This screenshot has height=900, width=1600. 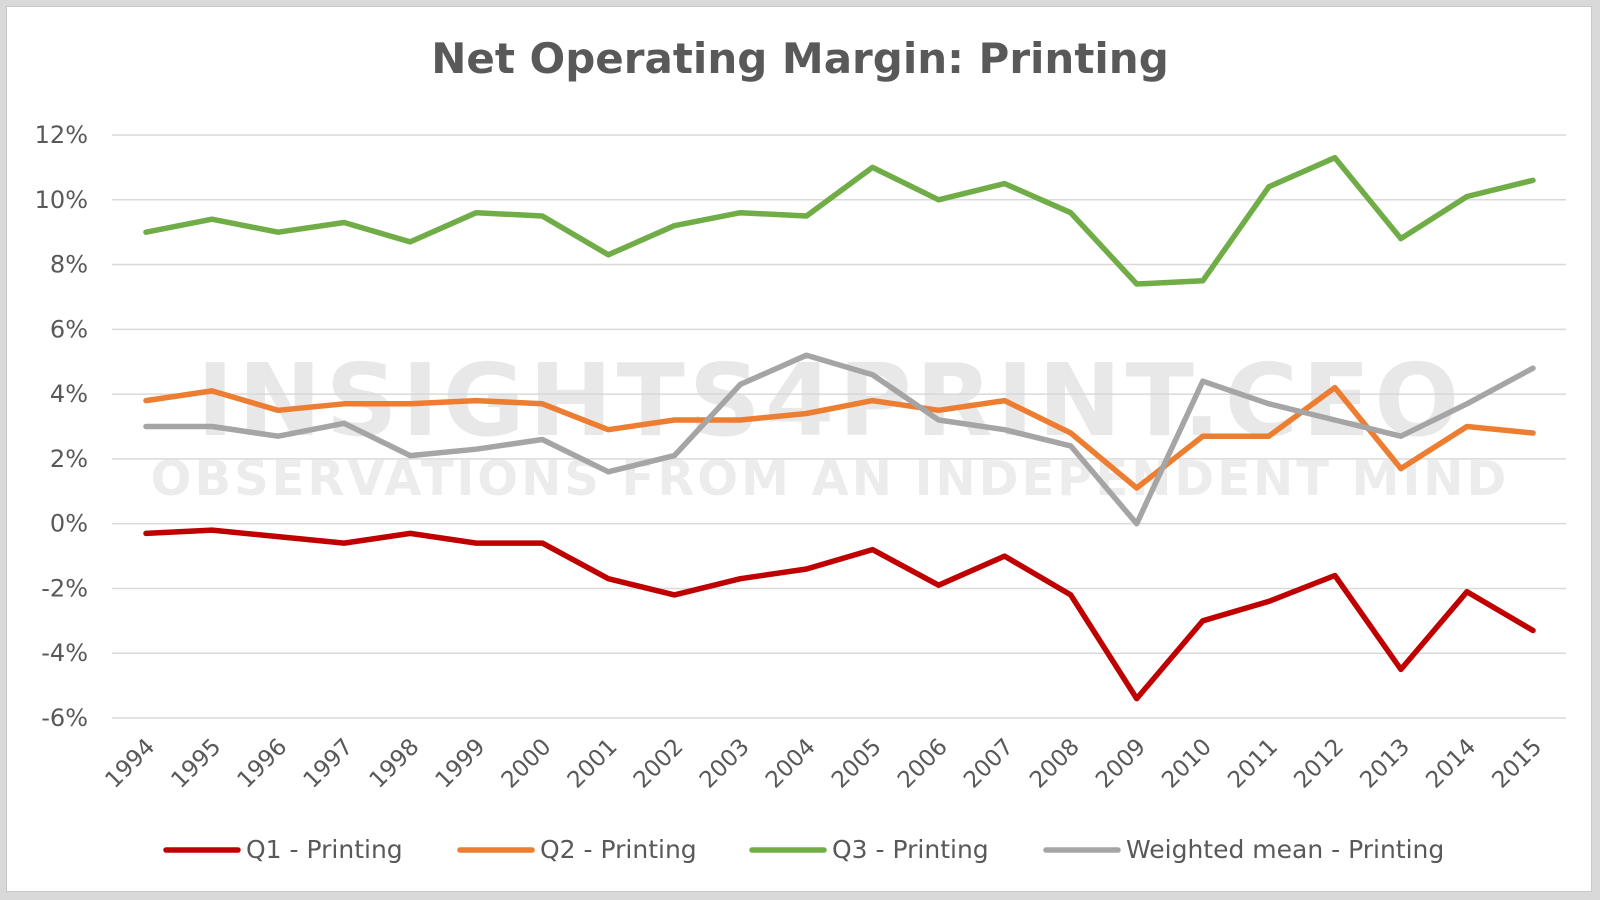 I want to click on x-tick-label: 2000, so click(x=527, y=764).